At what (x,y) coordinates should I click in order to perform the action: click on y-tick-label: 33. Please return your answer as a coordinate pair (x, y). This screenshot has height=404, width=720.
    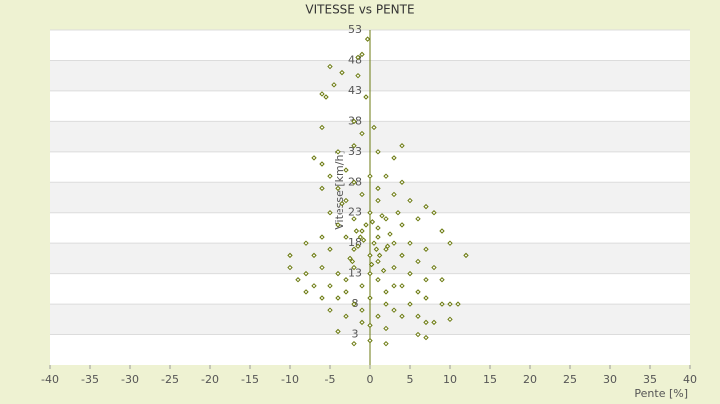
    Looking at the image, I should click on (355, 151).